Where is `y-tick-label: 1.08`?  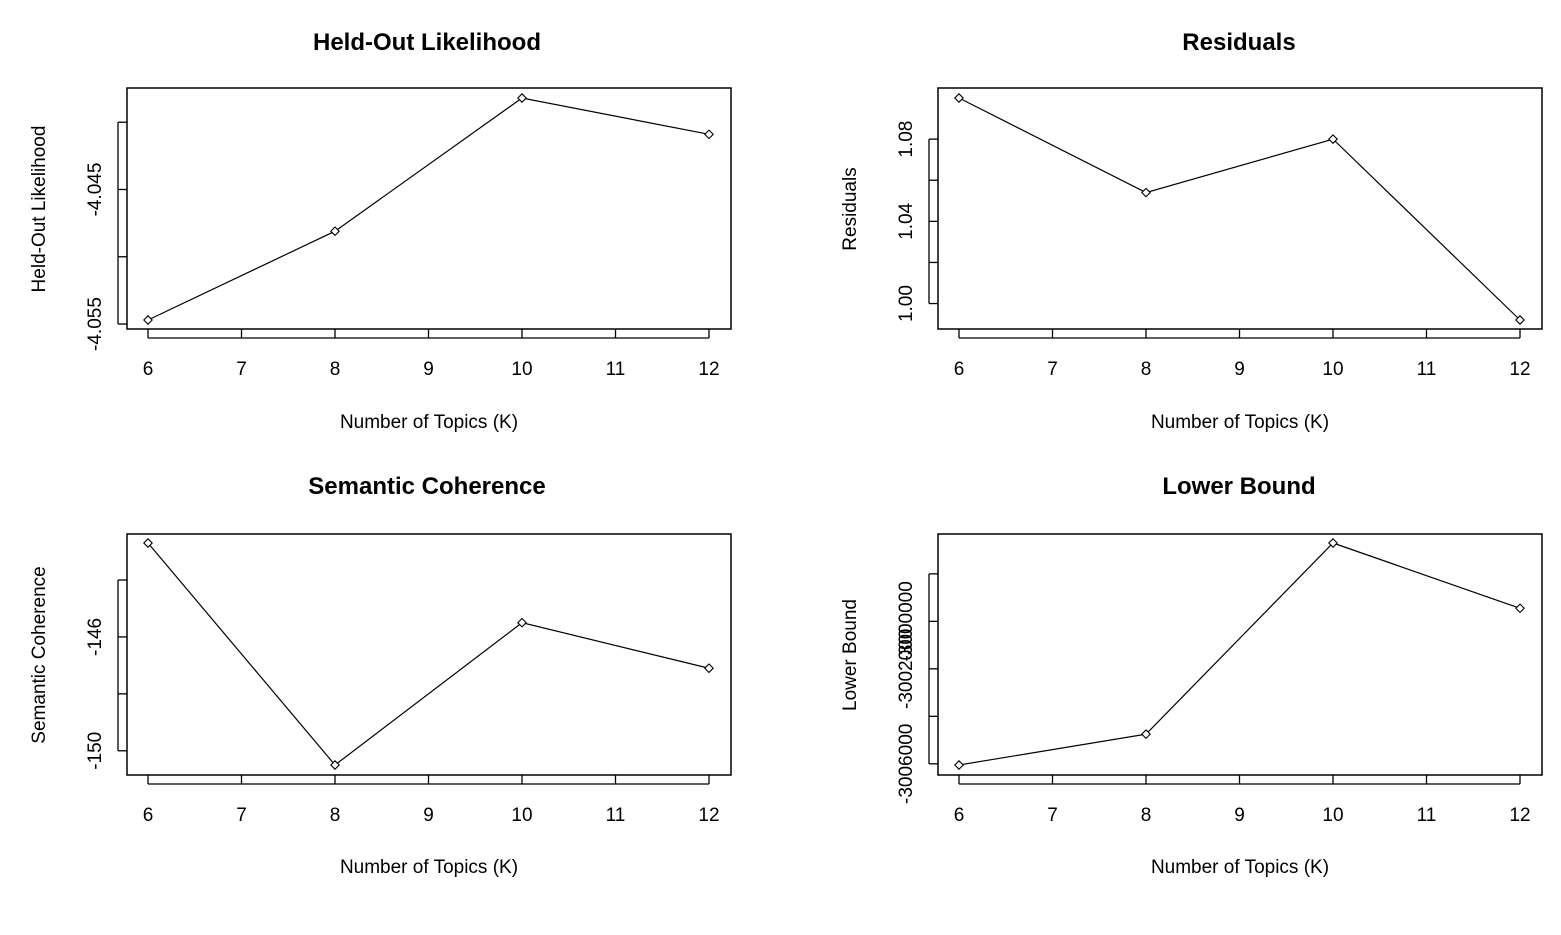 y-tick-label: 1.08 is located at coordinates (906, 139).